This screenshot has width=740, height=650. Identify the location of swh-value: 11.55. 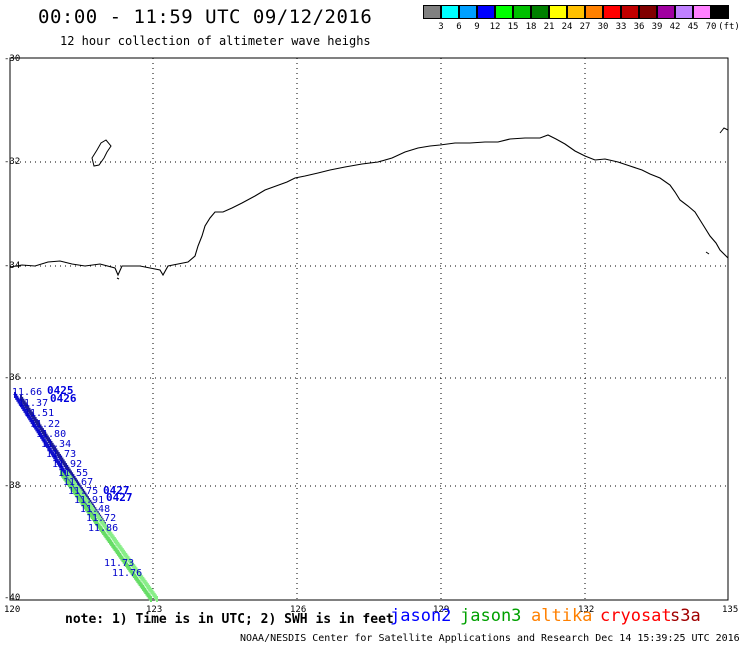
(73, 473).